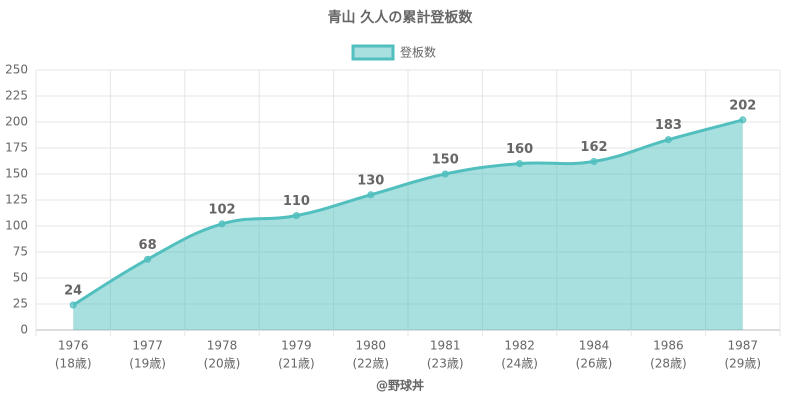 The width and height of the screenshot is (800, 400). I want to click on x-tick-label: 1987, so click(743, 346).